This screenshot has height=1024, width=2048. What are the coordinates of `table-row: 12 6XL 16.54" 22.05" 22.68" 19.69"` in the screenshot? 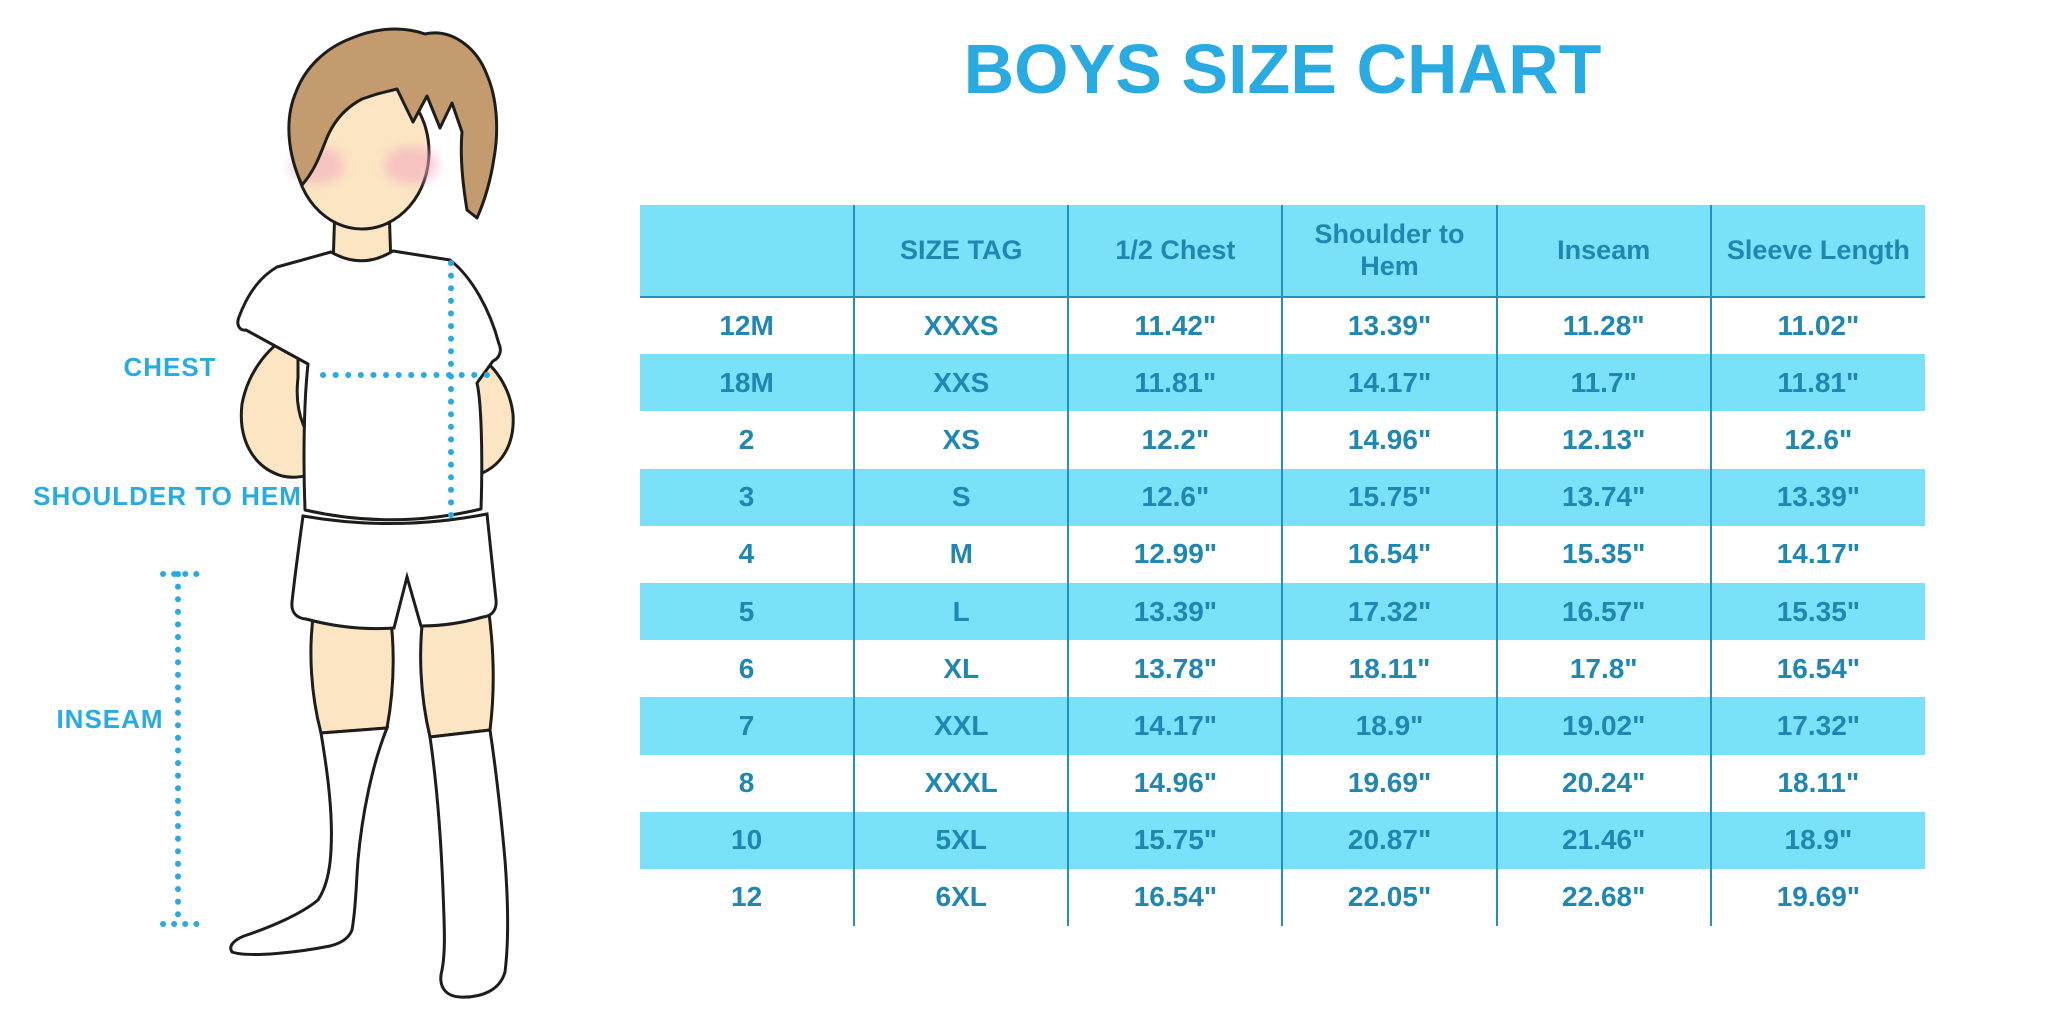 It's located at (1282, 897).